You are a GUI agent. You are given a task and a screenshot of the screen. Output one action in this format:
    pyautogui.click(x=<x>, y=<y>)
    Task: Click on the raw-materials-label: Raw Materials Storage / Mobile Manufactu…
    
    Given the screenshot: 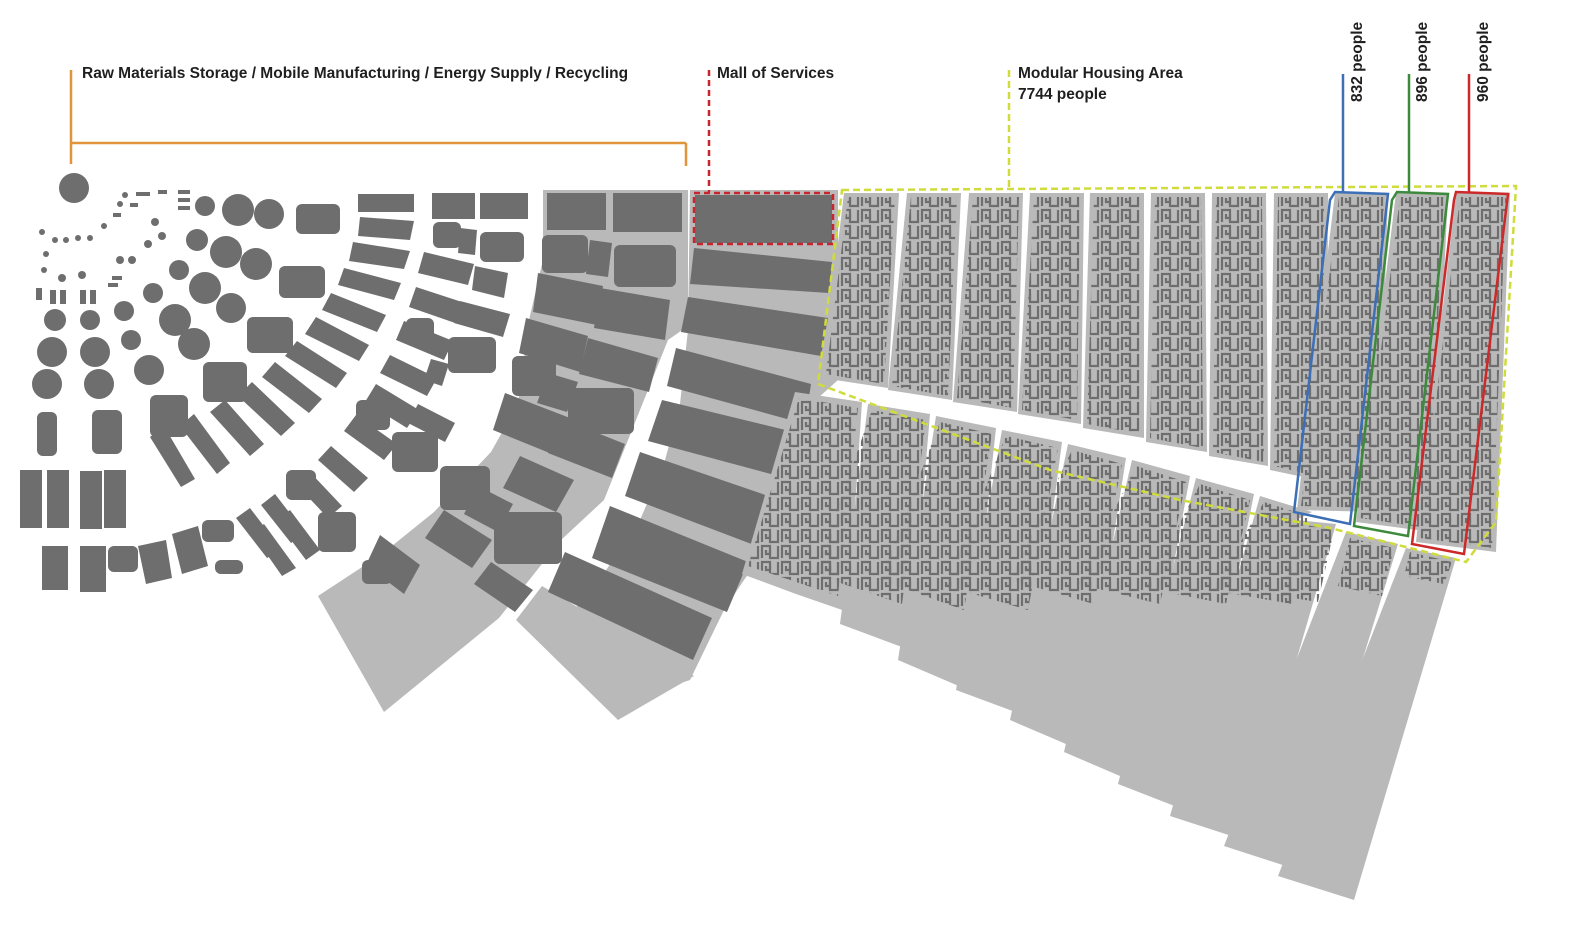 What is the action you would take?
    pyautogui.click(x=355, y=73)
    